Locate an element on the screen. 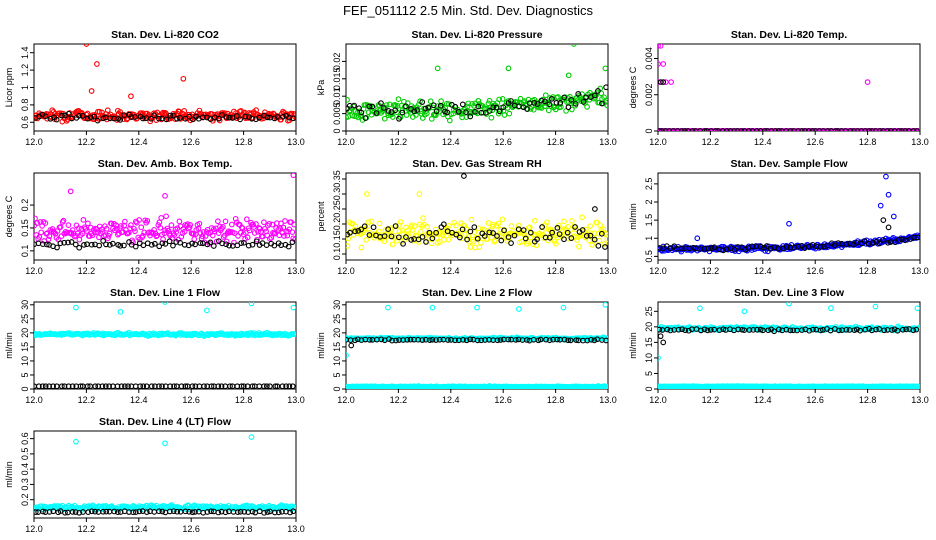 The image size is (936, 540). x-tick-label: 12.4 is located at coordinates (451, 400).